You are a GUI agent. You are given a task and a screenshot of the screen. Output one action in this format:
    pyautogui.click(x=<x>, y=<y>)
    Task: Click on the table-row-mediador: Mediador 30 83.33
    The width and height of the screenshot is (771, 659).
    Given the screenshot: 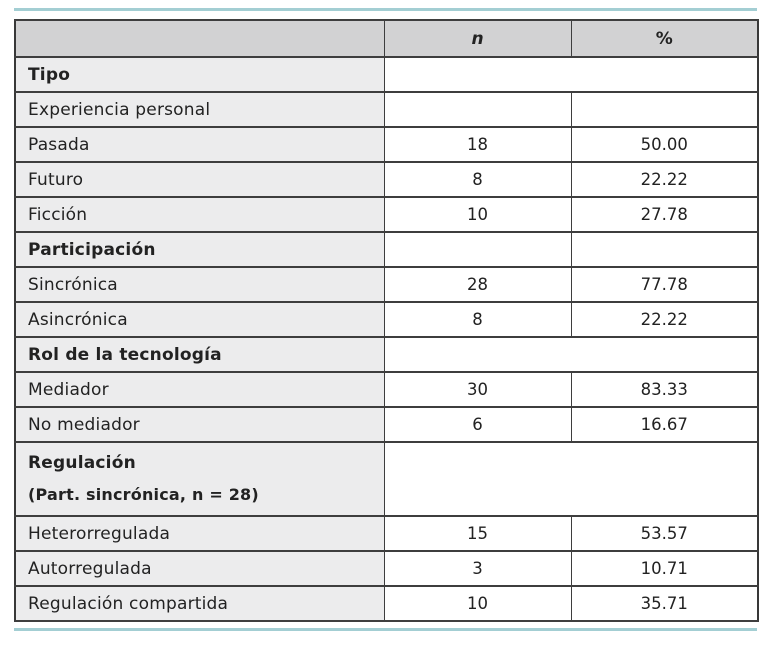 What is the action you would take?
    pyautogui.click(x=386, y=389)
    